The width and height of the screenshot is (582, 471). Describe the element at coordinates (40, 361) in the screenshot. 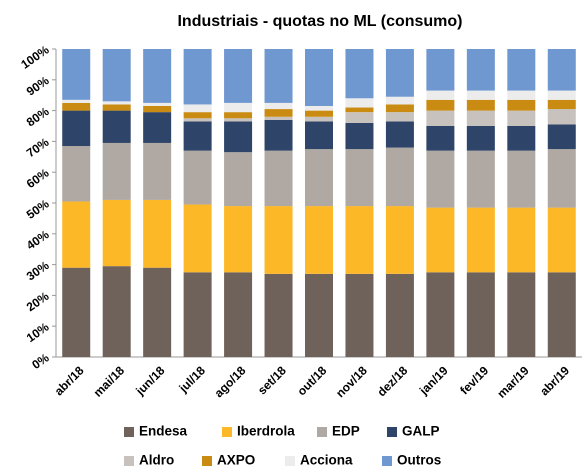

I see `y-tick-label: 0%` at that location.